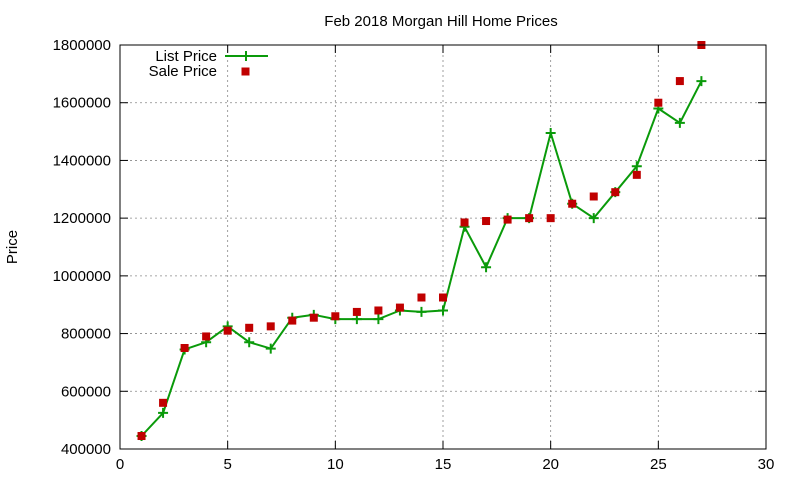 This screenshot has width=800, height=480. What do you see at coordinates (658, 464) in the screenshot?
I see `x-tick-label: 25` at bounding box center [658, 464].